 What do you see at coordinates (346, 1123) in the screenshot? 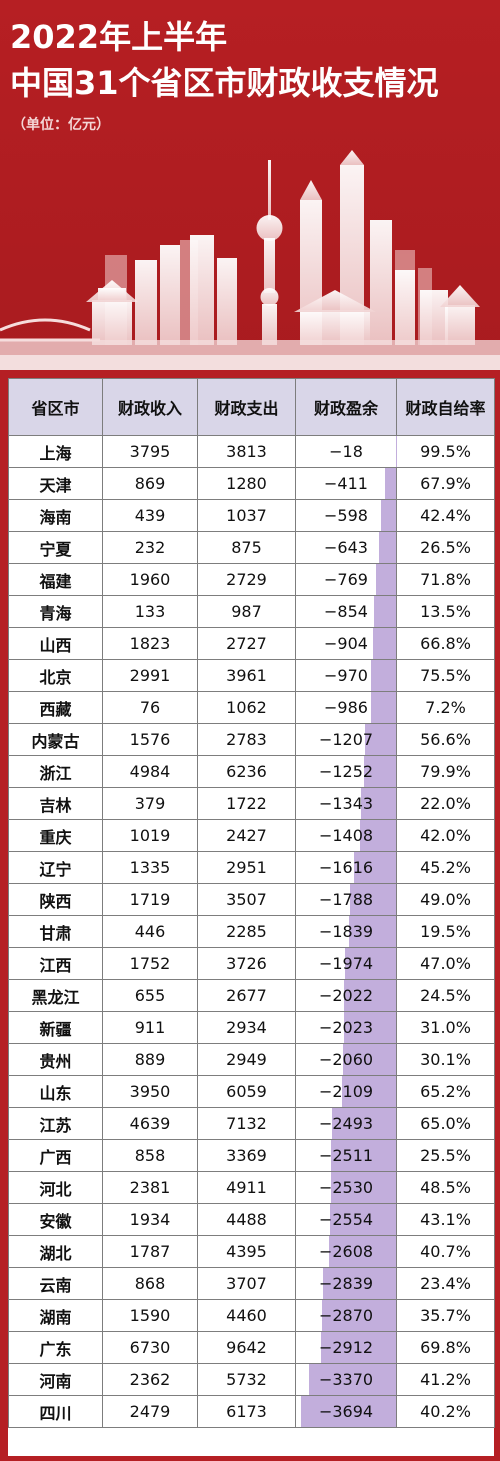
I see `surplus-value: −2493` at bounding box center [346, 1123].